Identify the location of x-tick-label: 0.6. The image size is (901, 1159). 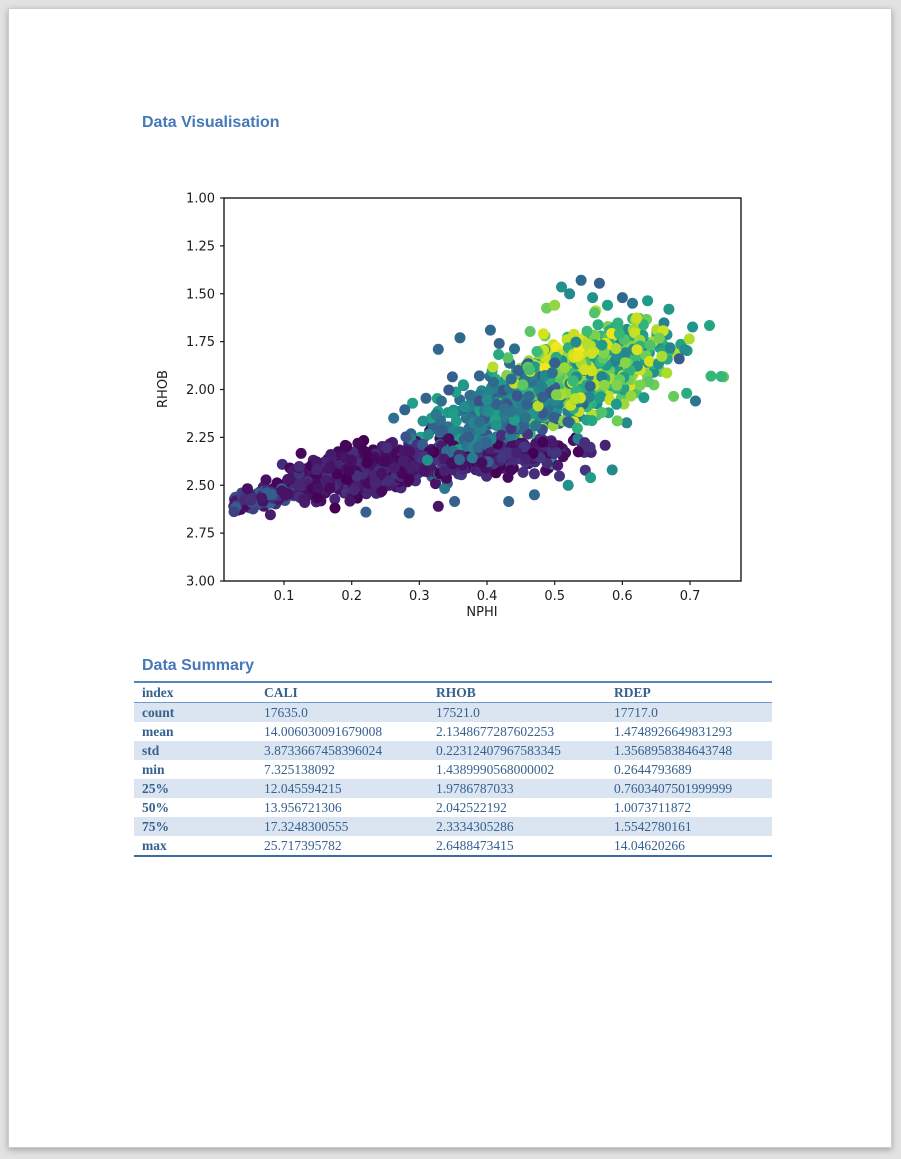
(622, 596).